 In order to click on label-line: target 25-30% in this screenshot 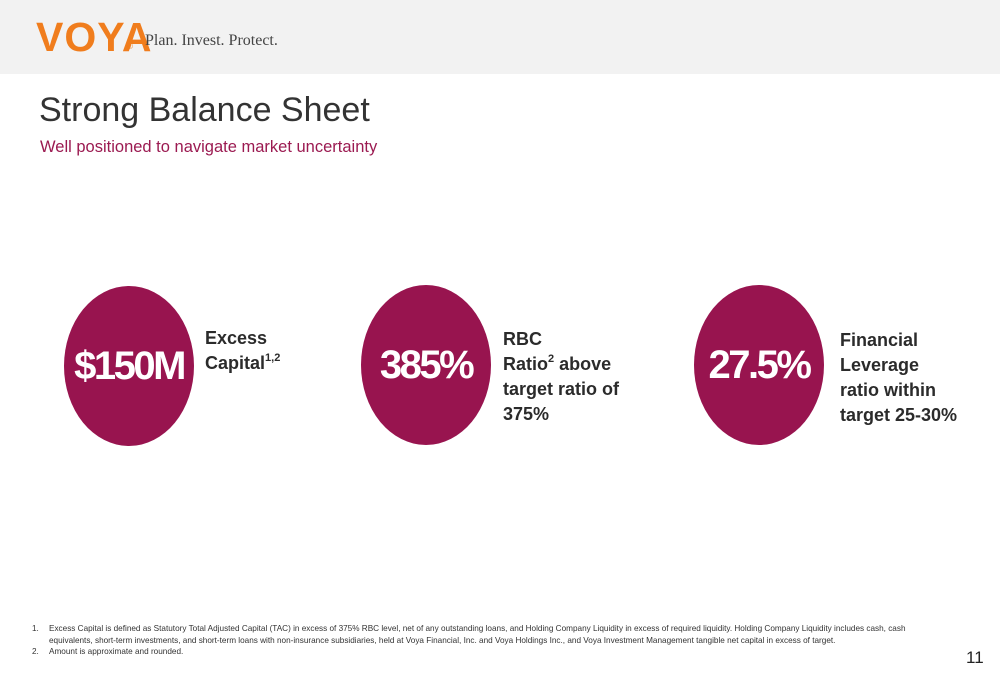, I will do `click(899, 415)`.